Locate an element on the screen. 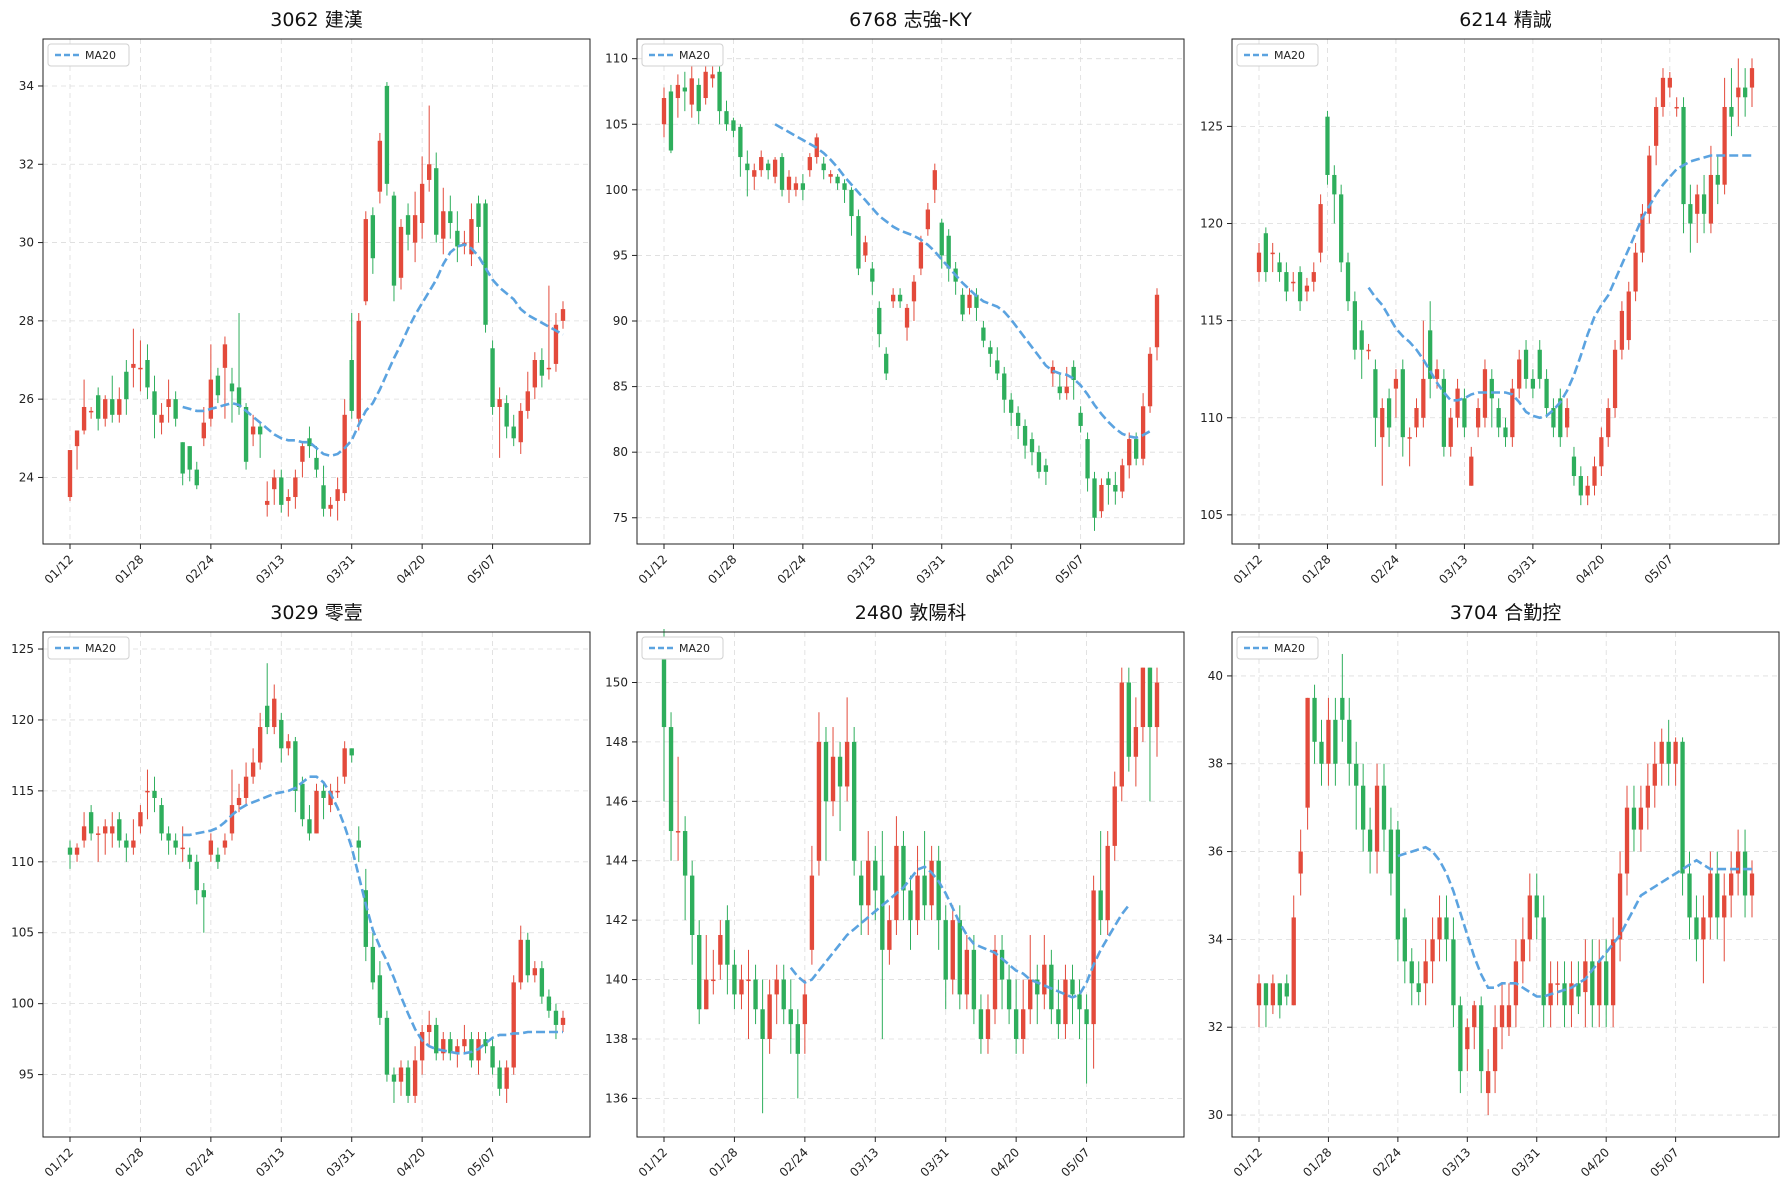  x-tick-label: 02/24 is located at coordinates (792, 569).